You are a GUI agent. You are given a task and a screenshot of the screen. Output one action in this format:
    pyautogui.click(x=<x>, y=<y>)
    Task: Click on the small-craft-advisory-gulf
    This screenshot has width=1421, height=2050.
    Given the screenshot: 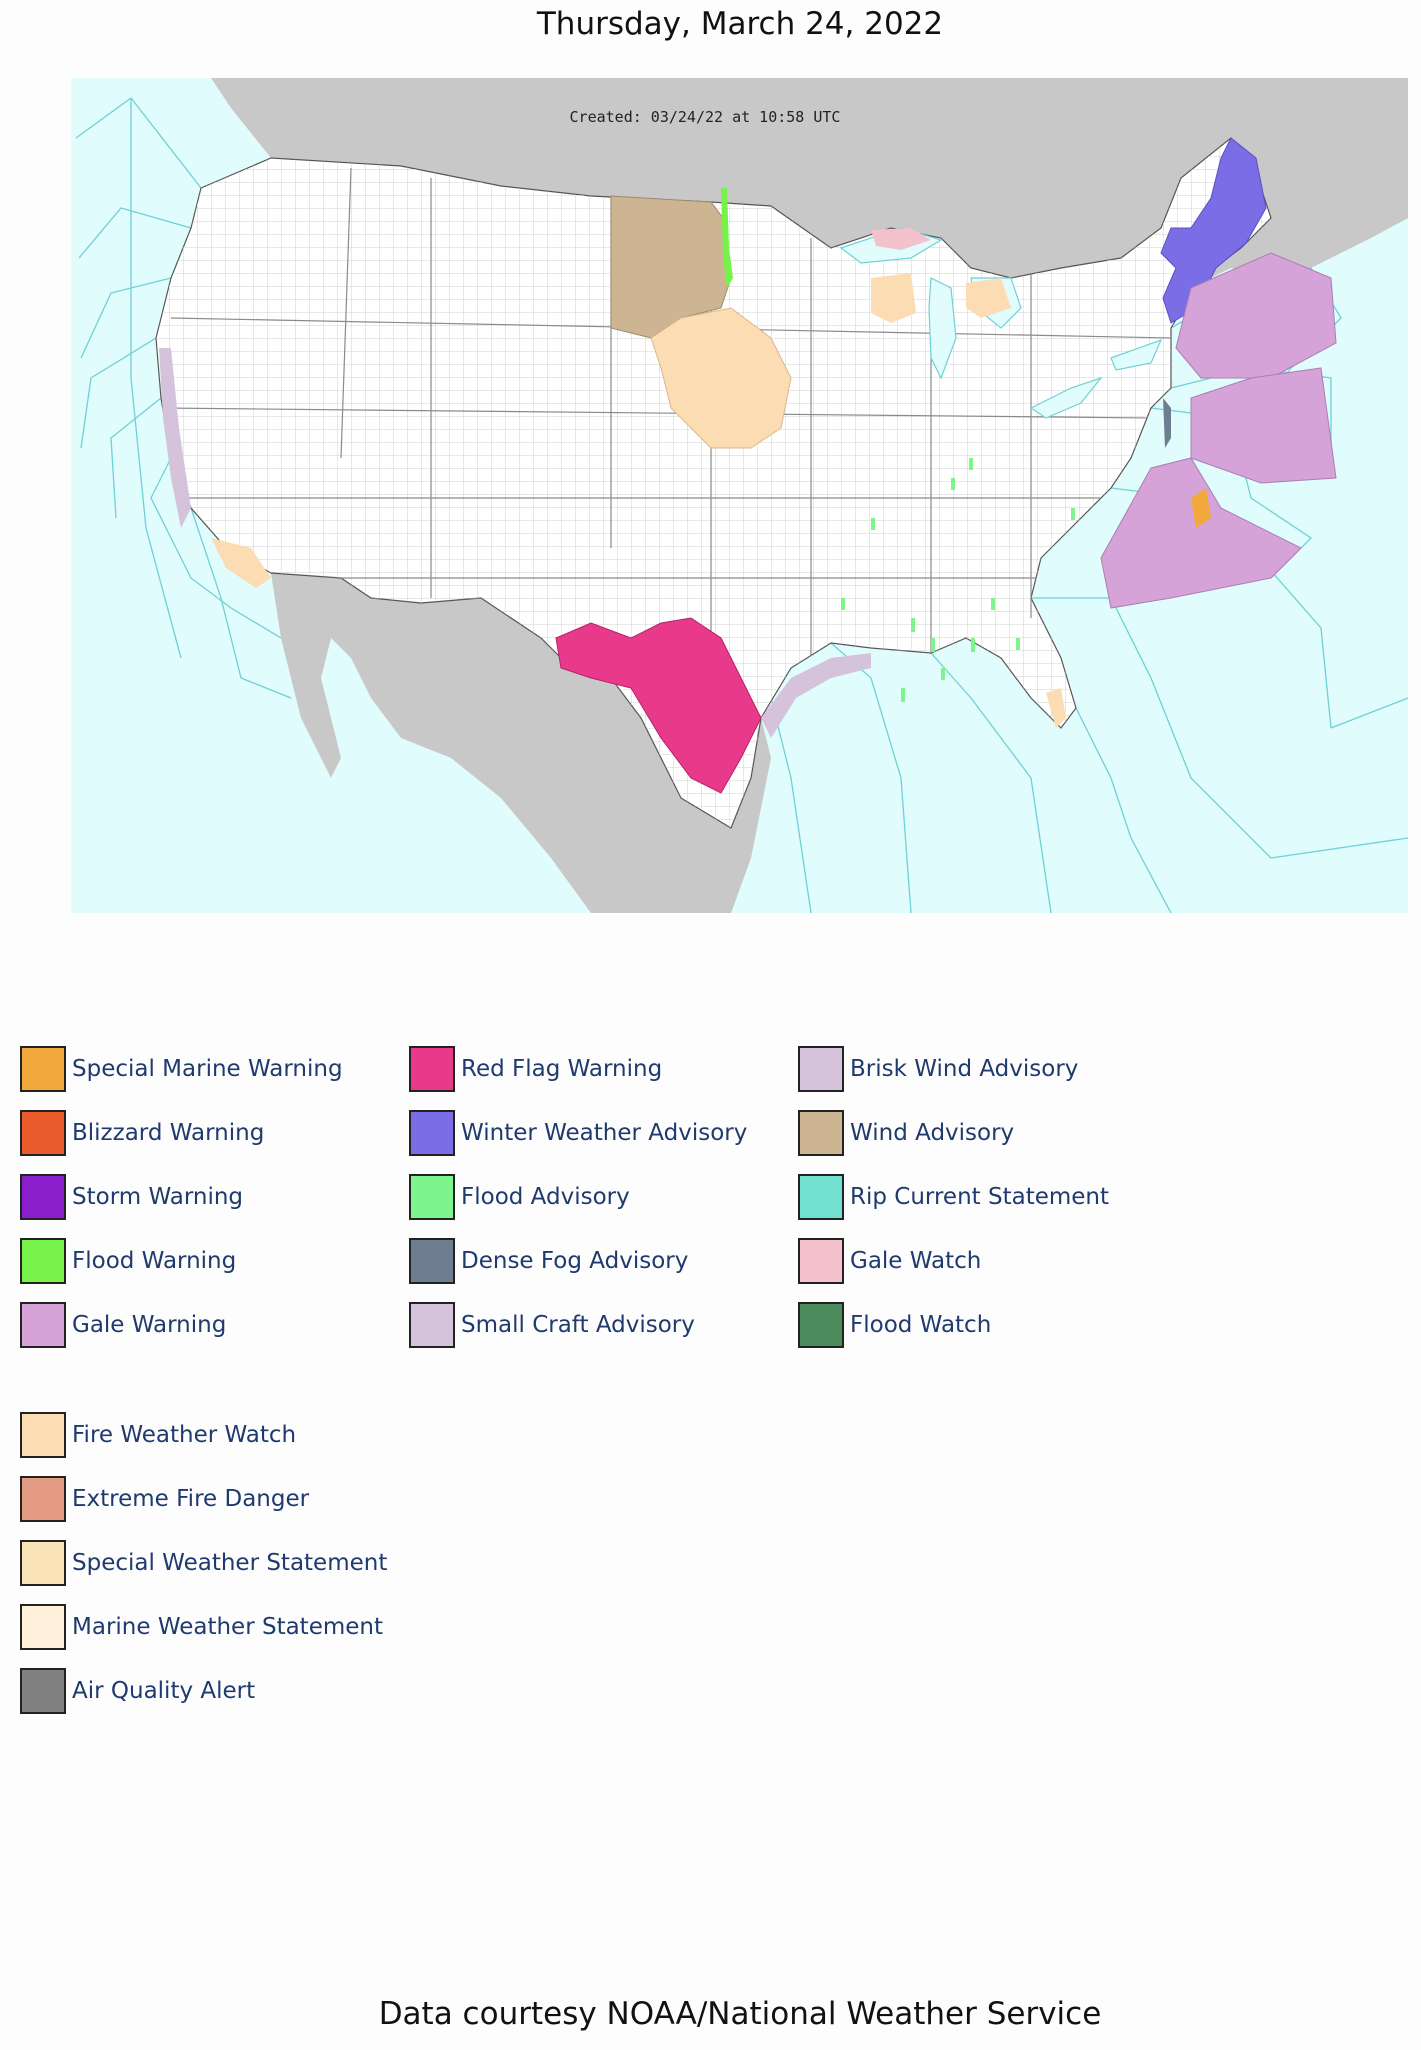 What is the action you would take?
    pyautogui.click(x=816, y=695)
    